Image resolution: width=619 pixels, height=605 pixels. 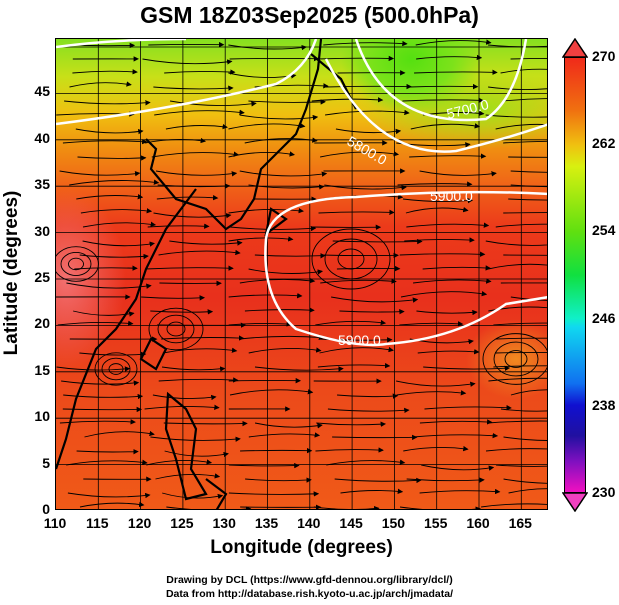 I want to click on contour-label: 5900.0, so click(x=359, y=340).